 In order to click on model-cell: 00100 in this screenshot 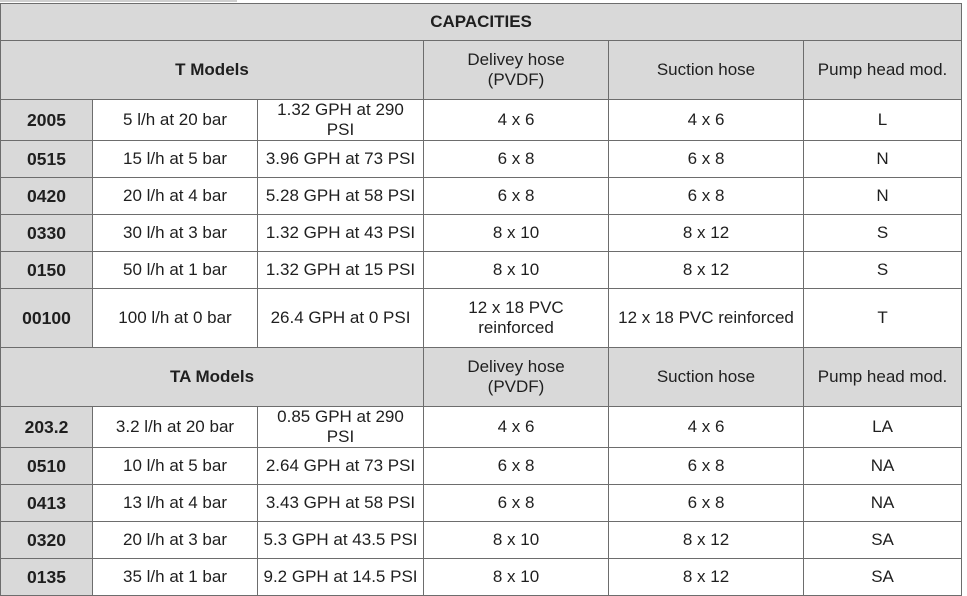, I will do `click(46, 318)`.